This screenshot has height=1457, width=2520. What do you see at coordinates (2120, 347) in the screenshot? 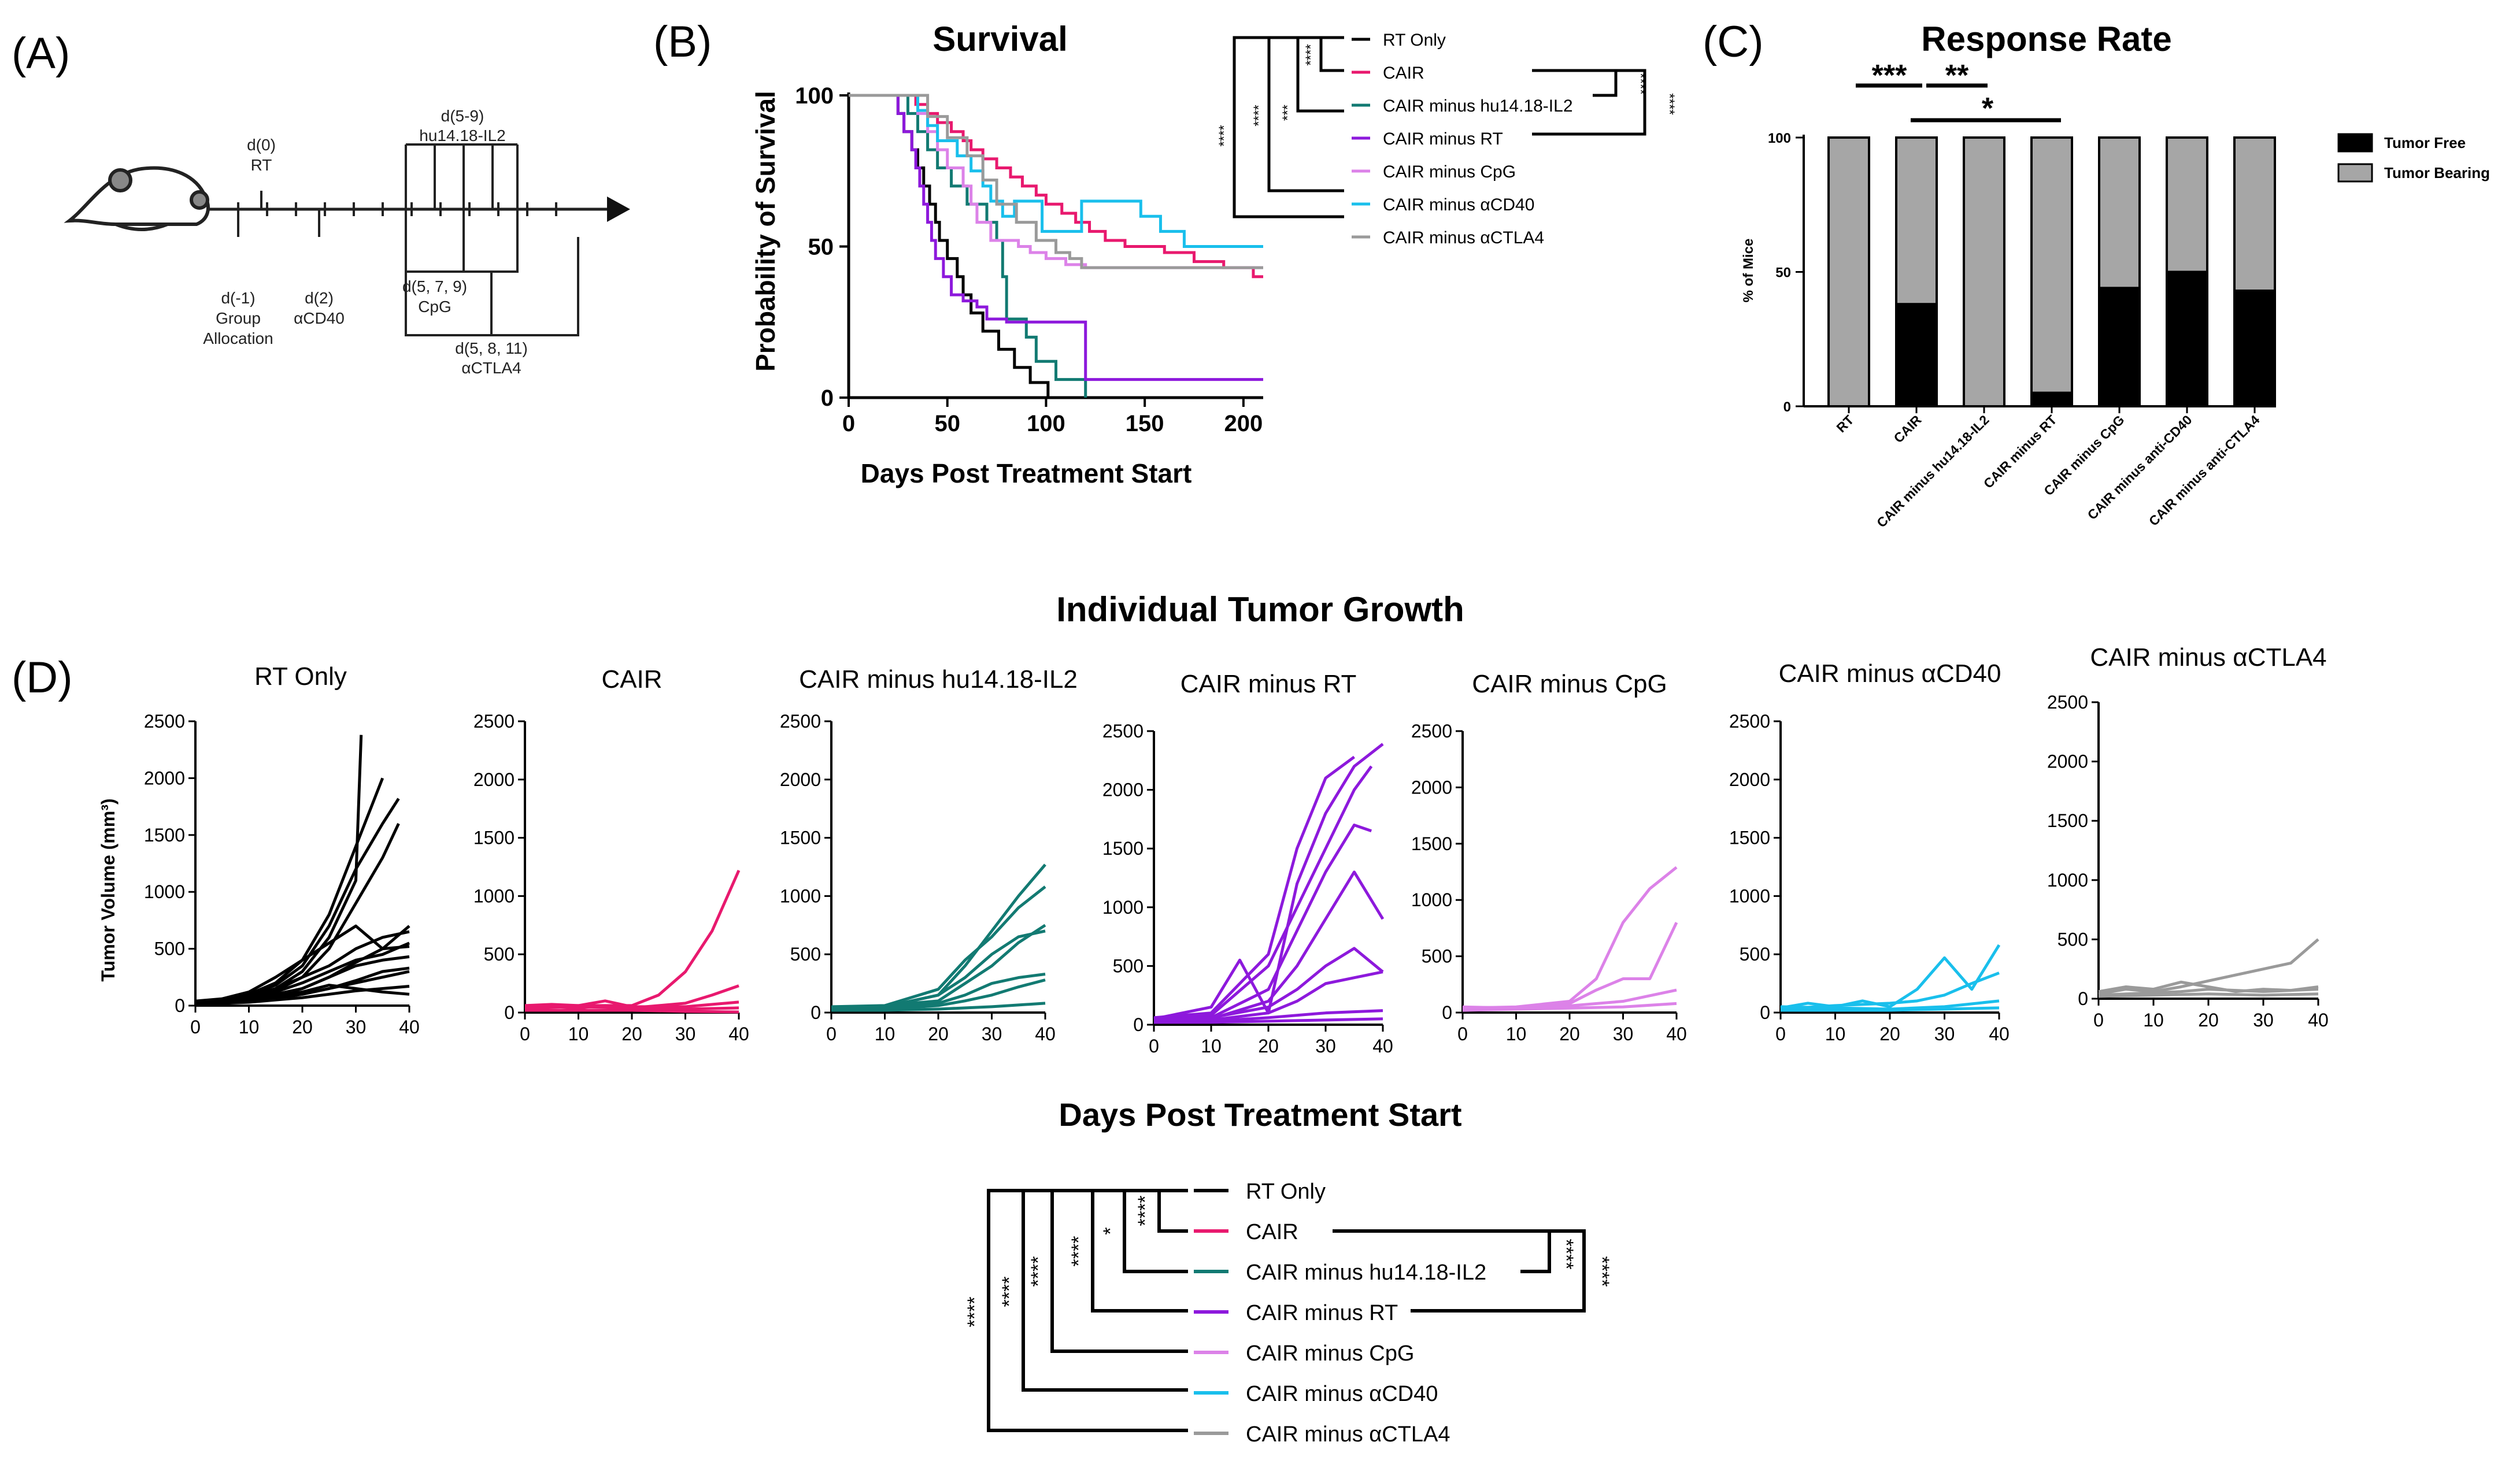
I see `bar-tumor-free-cair-minus-cpg` at bounding box center [2120, 347].